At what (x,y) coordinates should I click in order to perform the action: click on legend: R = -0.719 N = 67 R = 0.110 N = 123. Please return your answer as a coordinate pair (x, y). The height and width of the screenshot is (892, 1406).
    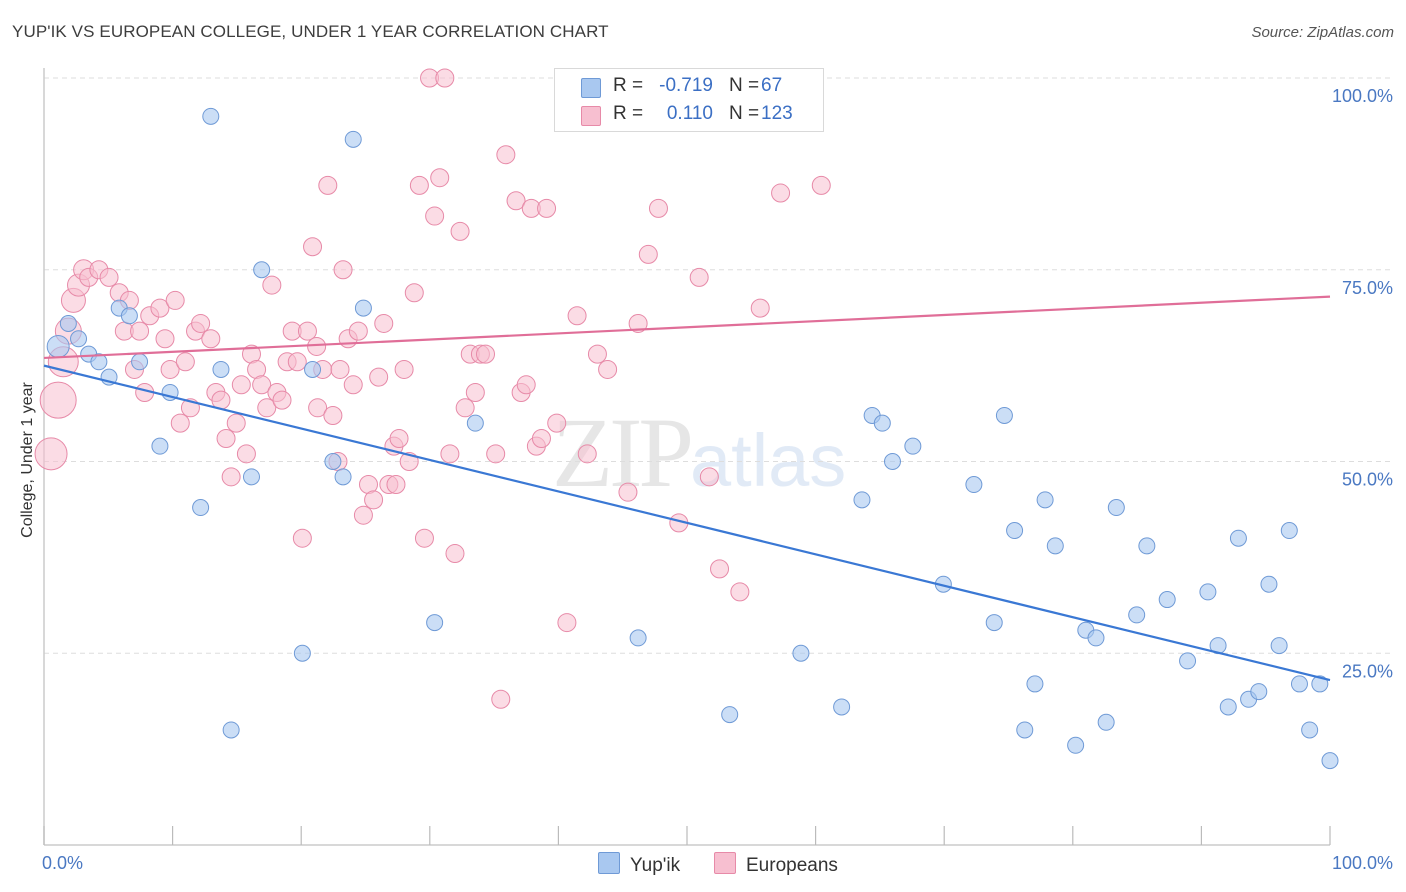
    Looking at the image, I should click on (689, 100).